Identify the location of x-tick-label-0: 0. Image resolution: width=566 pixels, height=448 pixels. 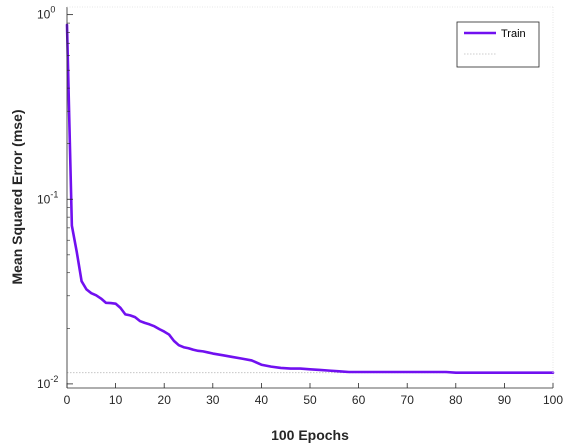
(67, 400).